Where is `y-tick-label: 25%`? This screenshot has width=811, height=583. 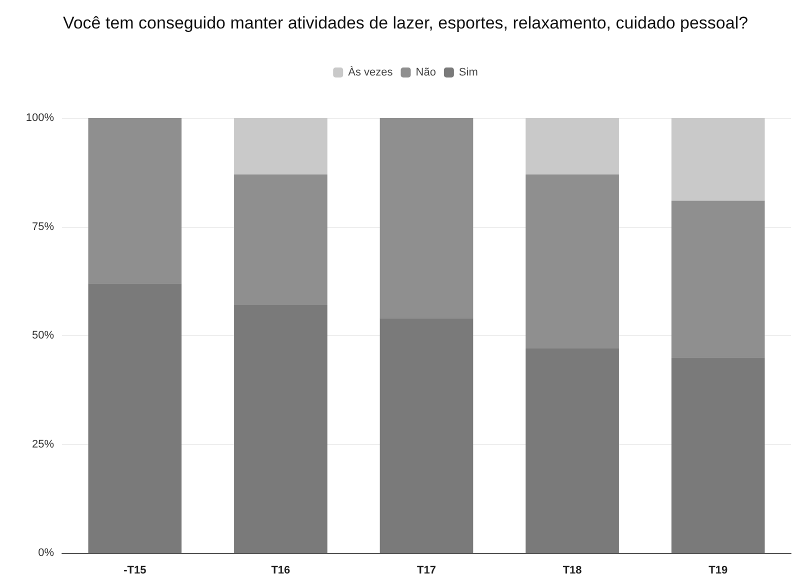 y-tick-label: 25% is located at coordinates (43, 444).